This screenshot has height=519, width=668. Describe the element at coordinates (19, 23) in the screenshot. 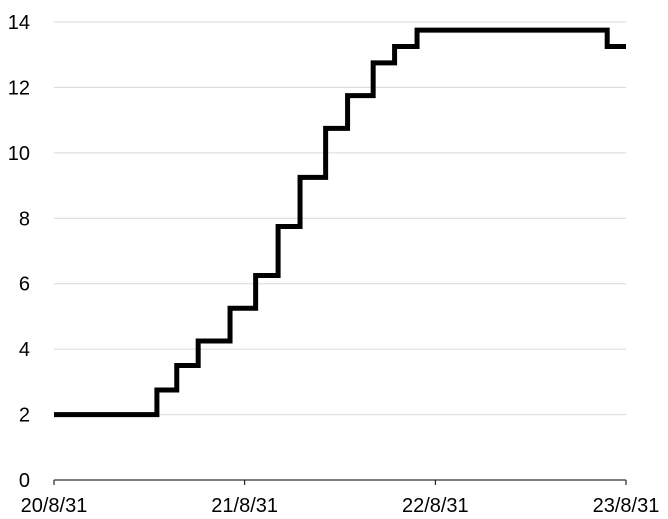

I see `y-tick-label: 14` at that location.